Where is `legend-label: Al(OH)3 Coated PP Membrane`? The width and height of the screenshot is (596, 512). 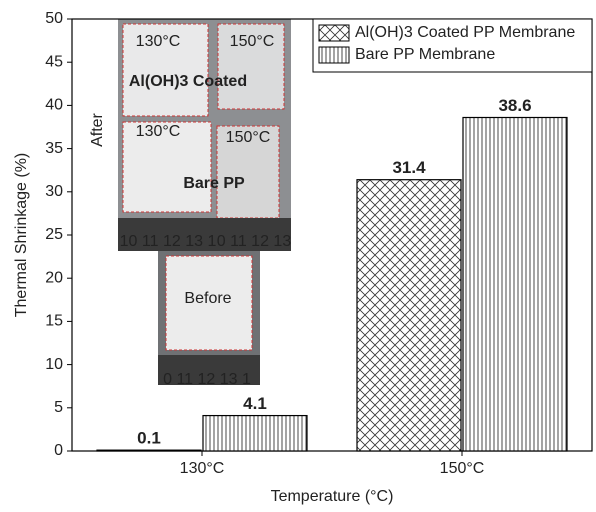
legend-label: Al(OH)3 Coated PP Membrane is located at coordinates (465, 32).